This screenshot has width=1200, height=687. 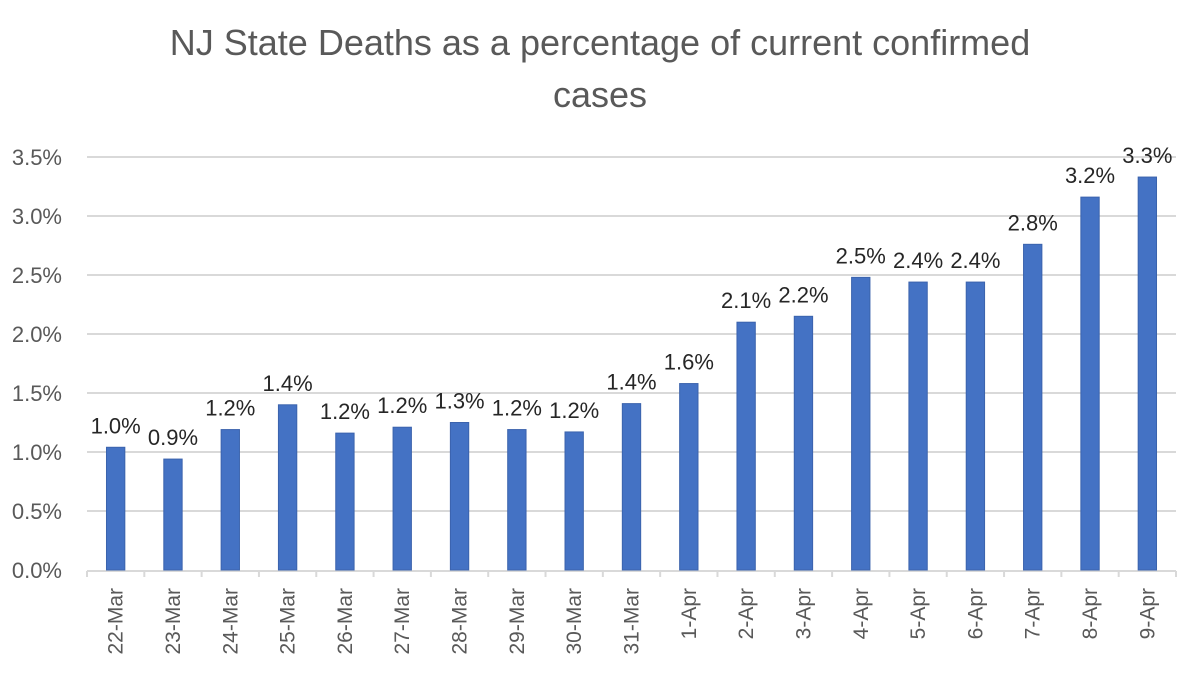 What do you see at coordinates (116, 621) in the screenshot?
I see `x-tick-label: 22-Mar` at bounding box center [116, 621].